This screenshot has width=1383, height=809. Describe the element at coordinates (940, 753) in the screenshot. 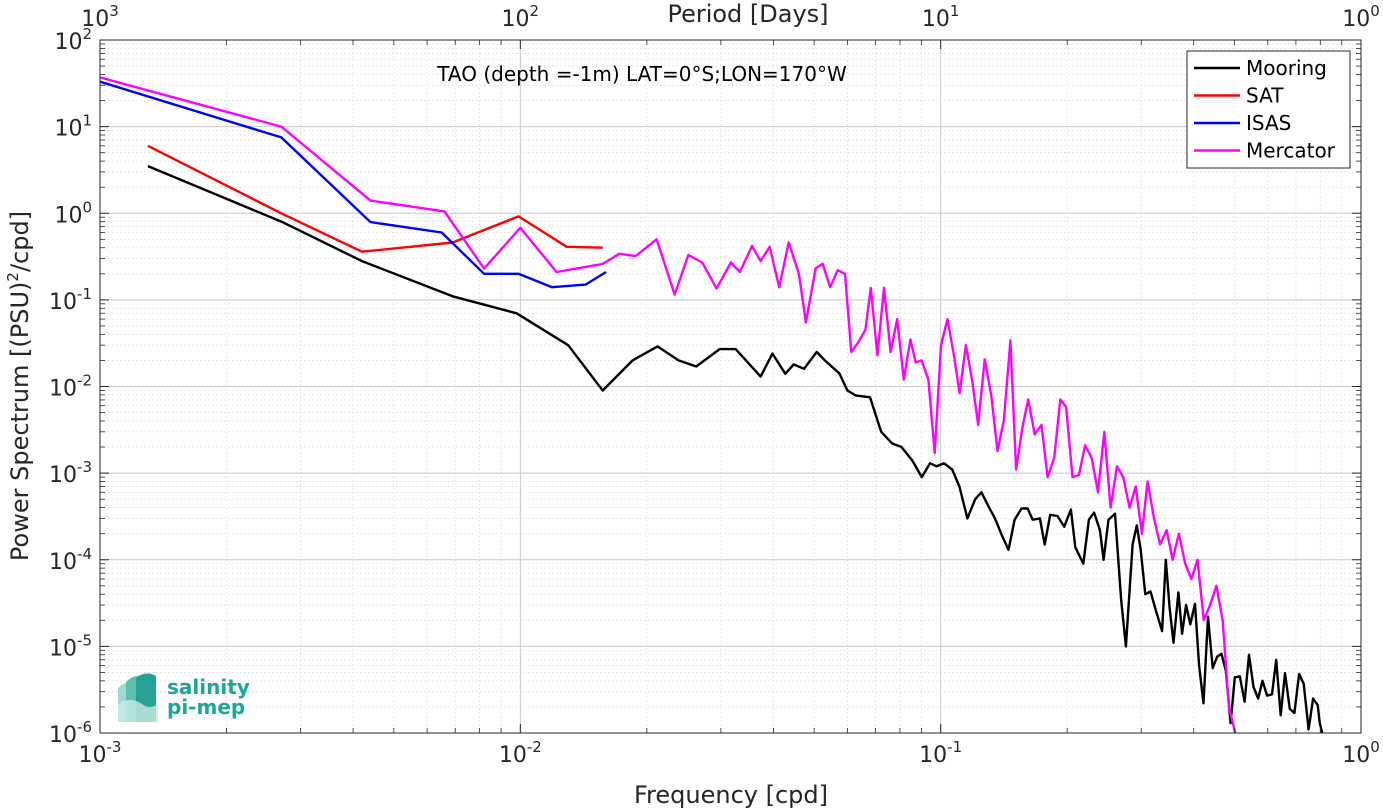

I see `x-tick-label: 10⁻¹` at that location.